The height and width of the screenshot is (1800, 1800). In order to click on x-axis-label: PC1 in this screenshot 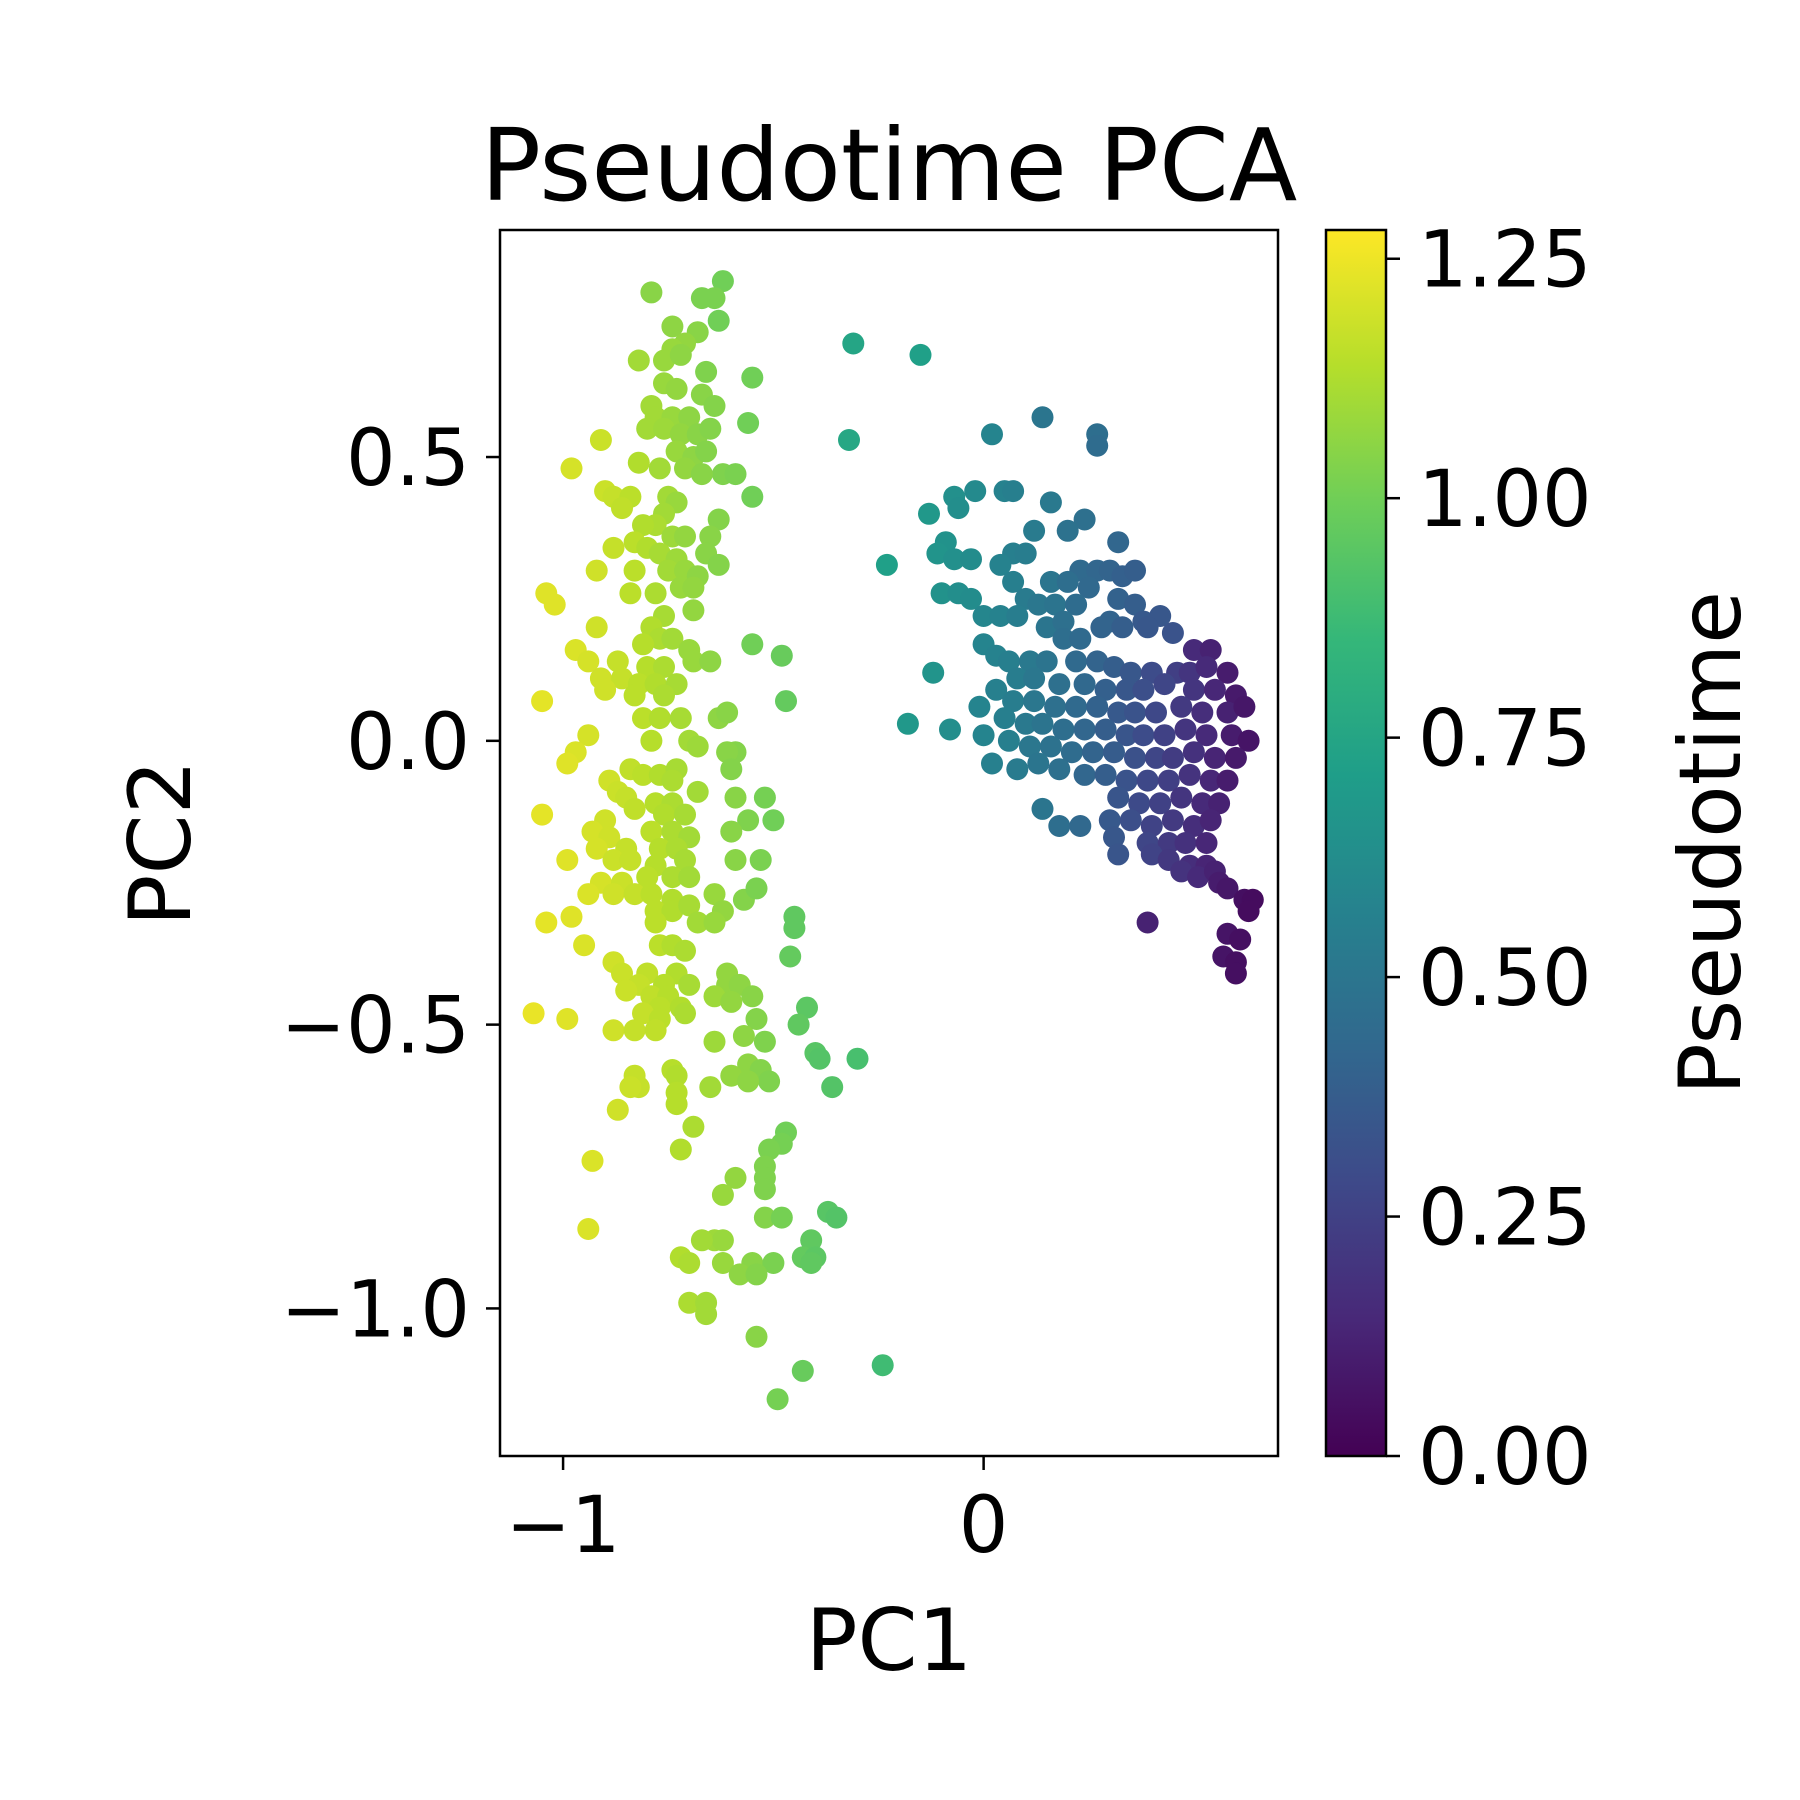, I will do `click(889, 1641)`.